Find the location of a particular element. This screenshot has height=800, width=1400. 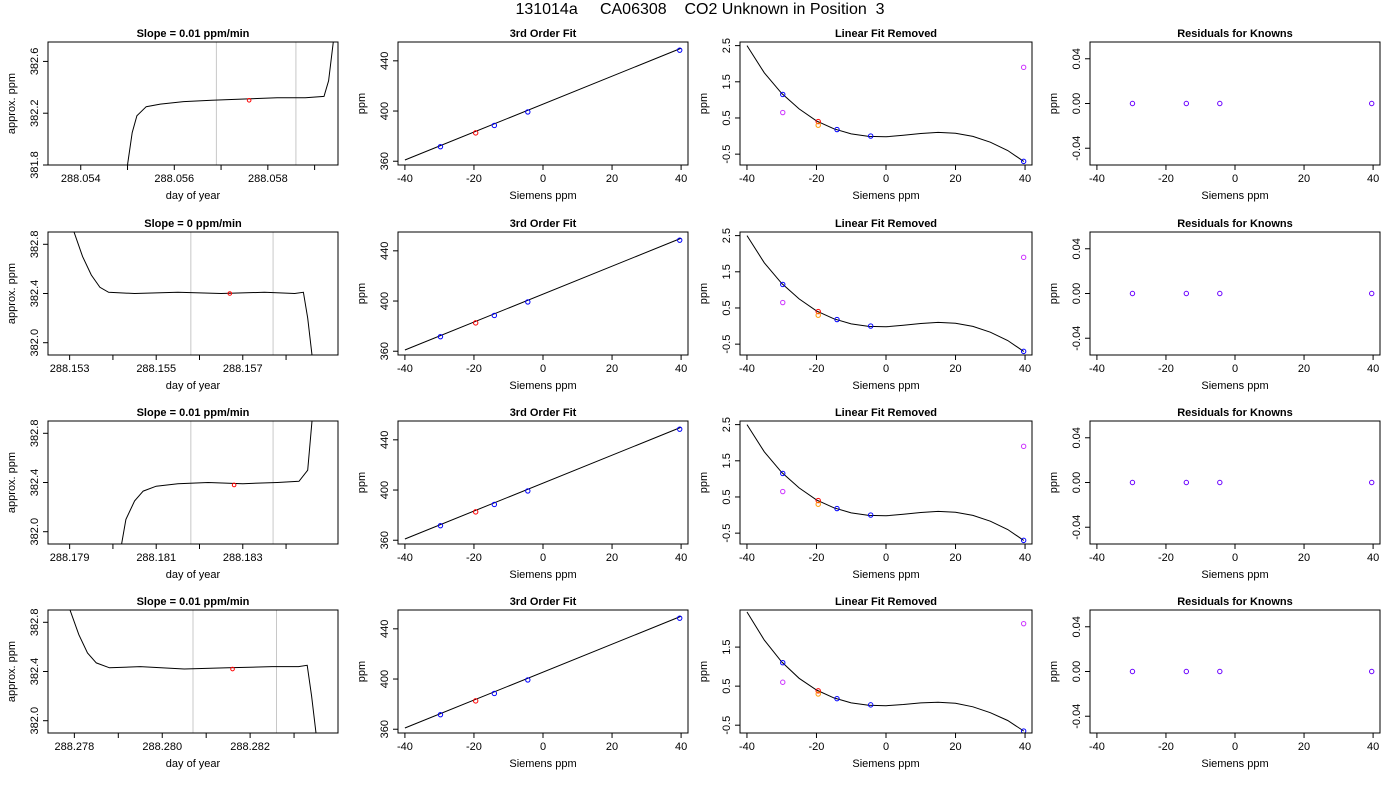

x-tick-label: 288.183 is located at coordinates (243, 558).